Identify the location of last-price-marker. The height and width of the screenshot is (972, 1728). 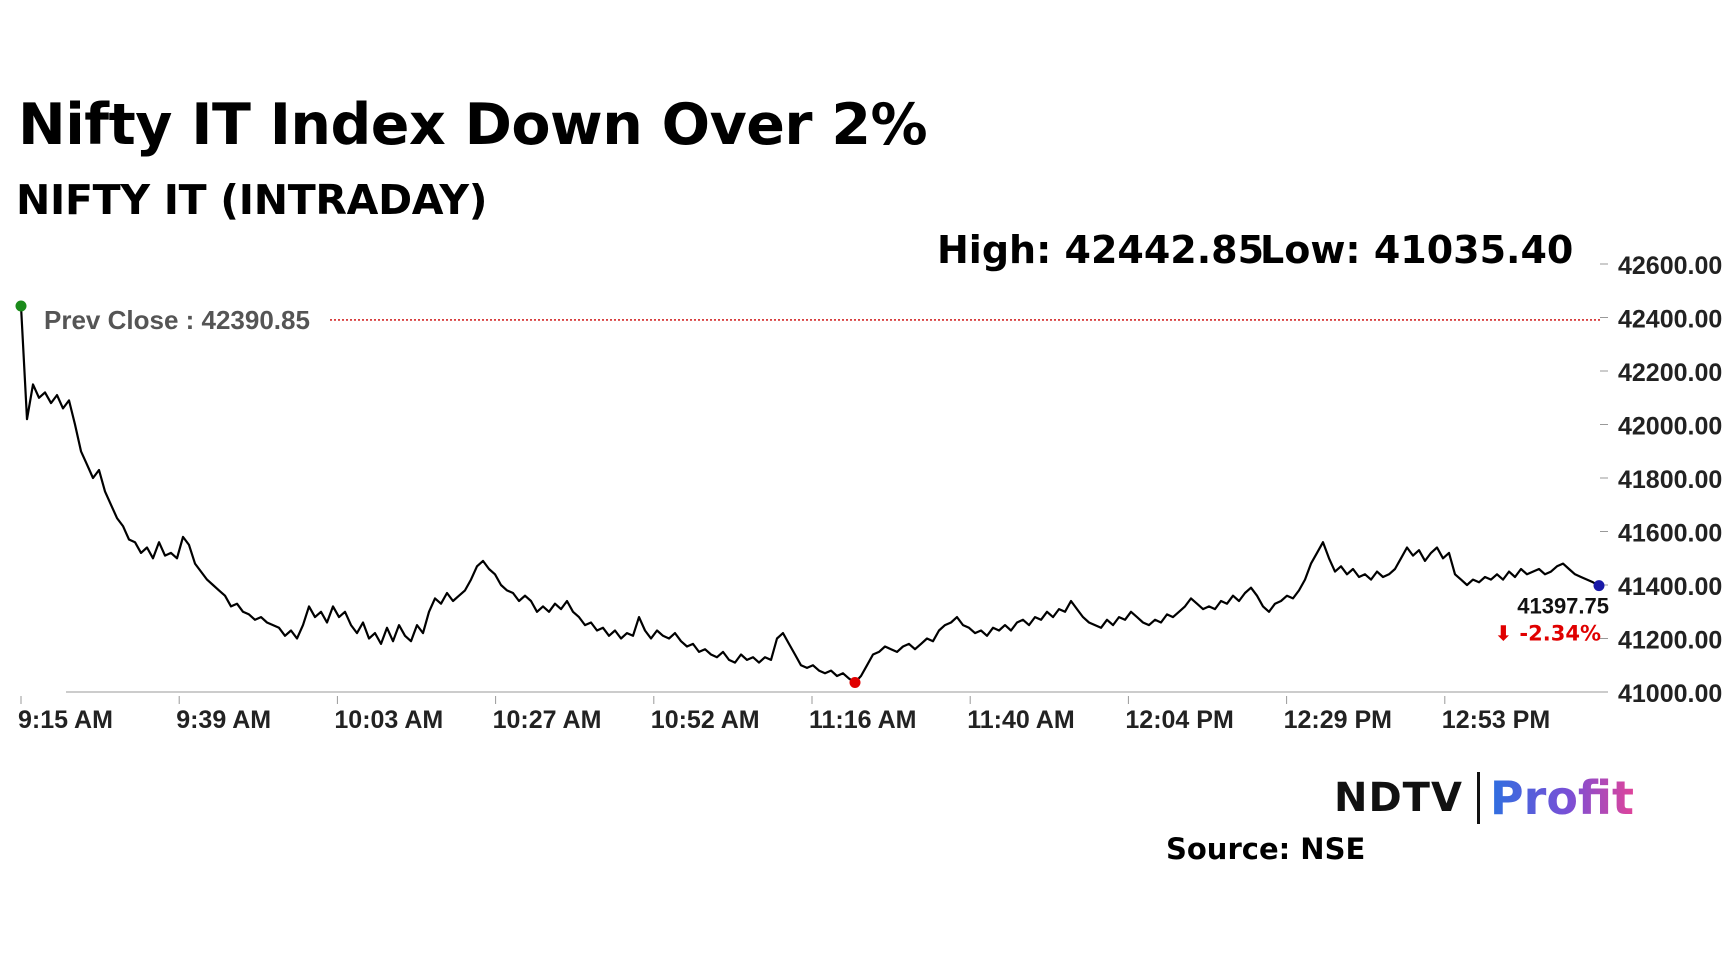
(1599, 586).